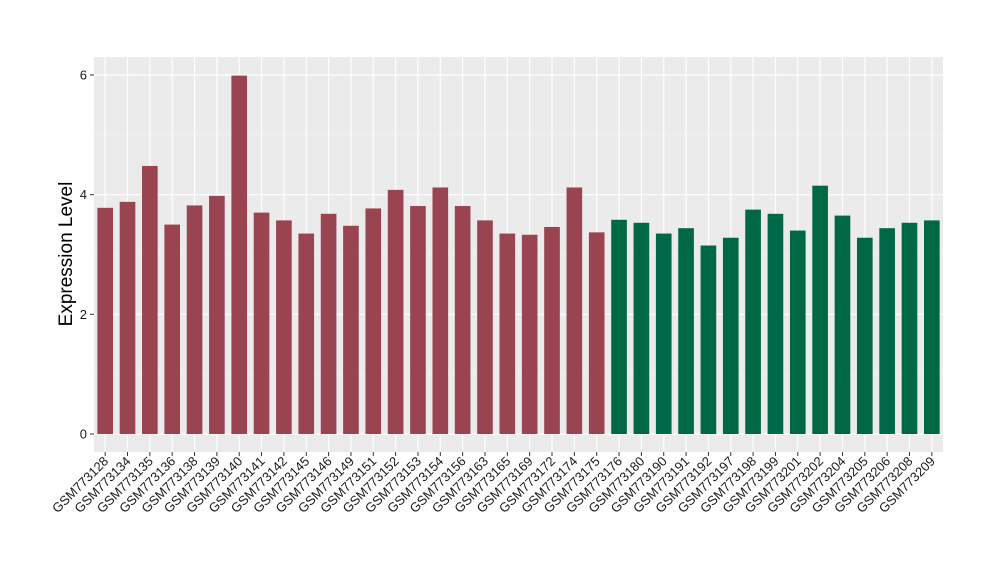 The width and height of the screenshot is (1000, 580). What do you see at coordinates (83, 314) in the screenshot?
I see `y-tick-label: 2` at bounding box center [83, 314].